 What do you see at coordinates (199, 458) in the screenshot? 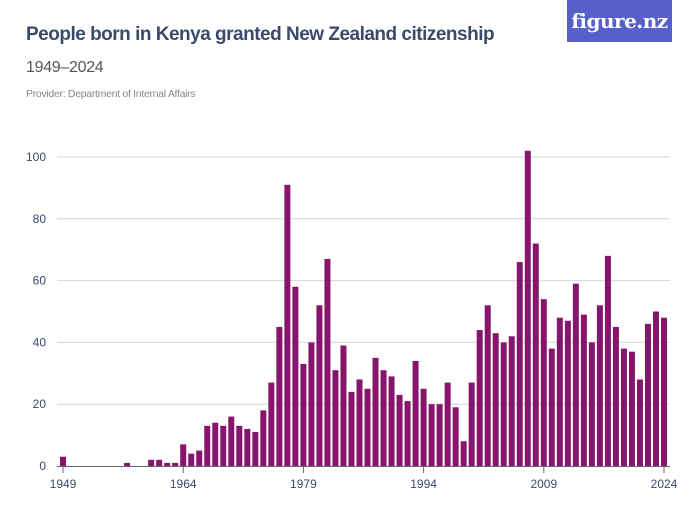
I see `bar-1966` at bounding box center [199, 458].